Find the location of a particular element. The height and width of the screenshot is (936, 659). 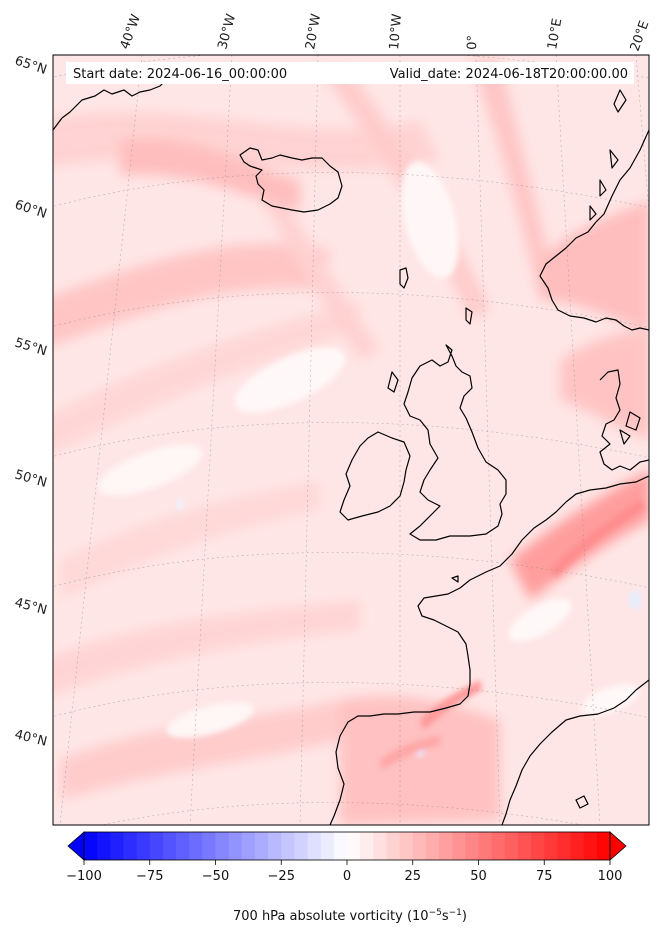

lon-label-20e: 20°E is located at coordinates (640, 36).